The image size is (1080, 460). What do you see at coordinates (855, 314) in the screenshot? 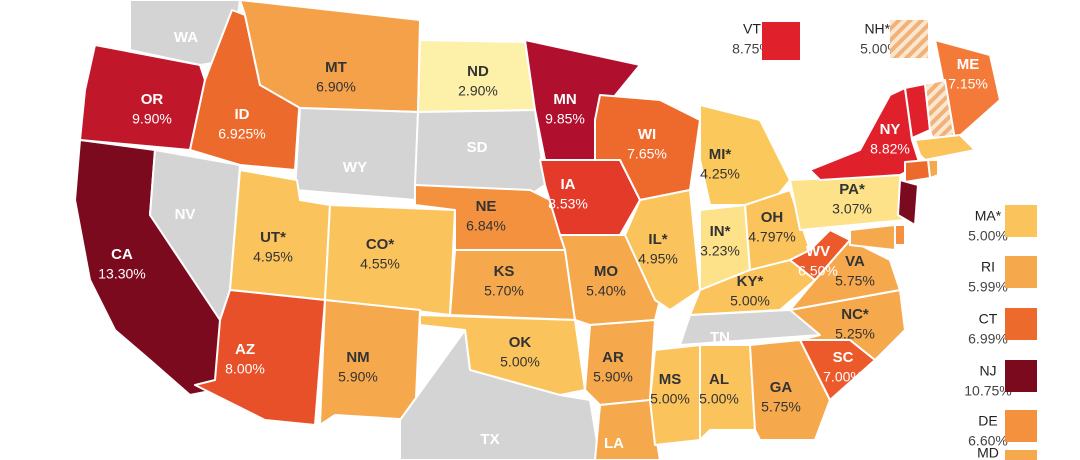
I see `state-abbr: NC*` at bounding box center [855, 314].